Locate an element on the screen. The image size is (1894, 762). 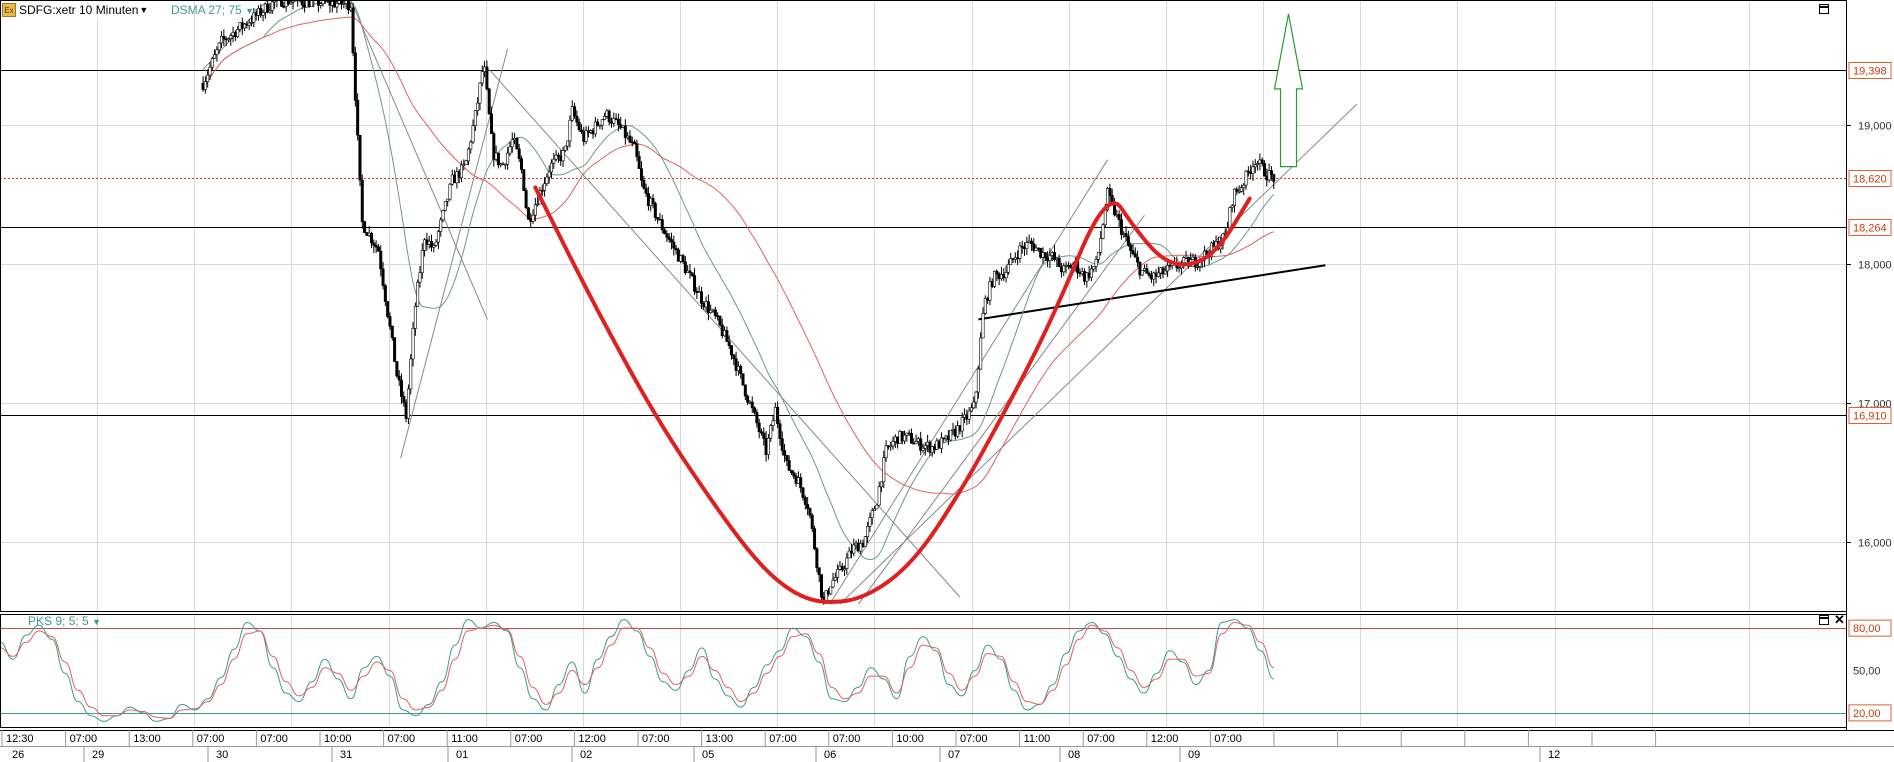
y-tick-label: 18,000 is located at coordinates (1875, 266).